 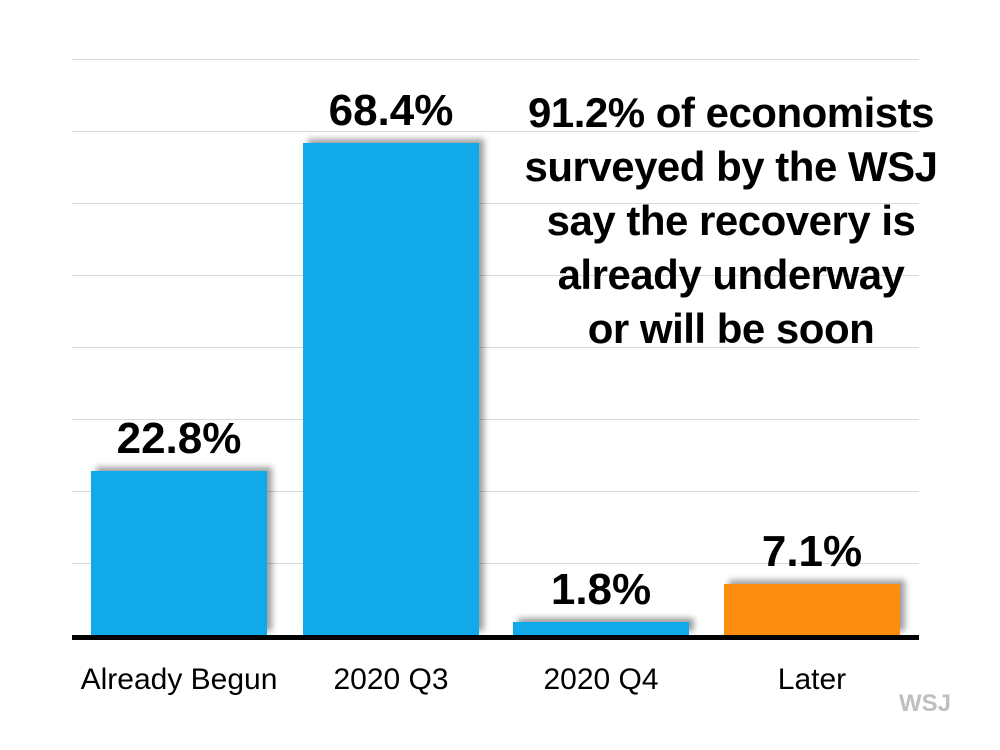 What do you see at coordinates (731, 328) in the screenshot?
I see `annotation-line: or will be soon` at bounding box center [731, 328].